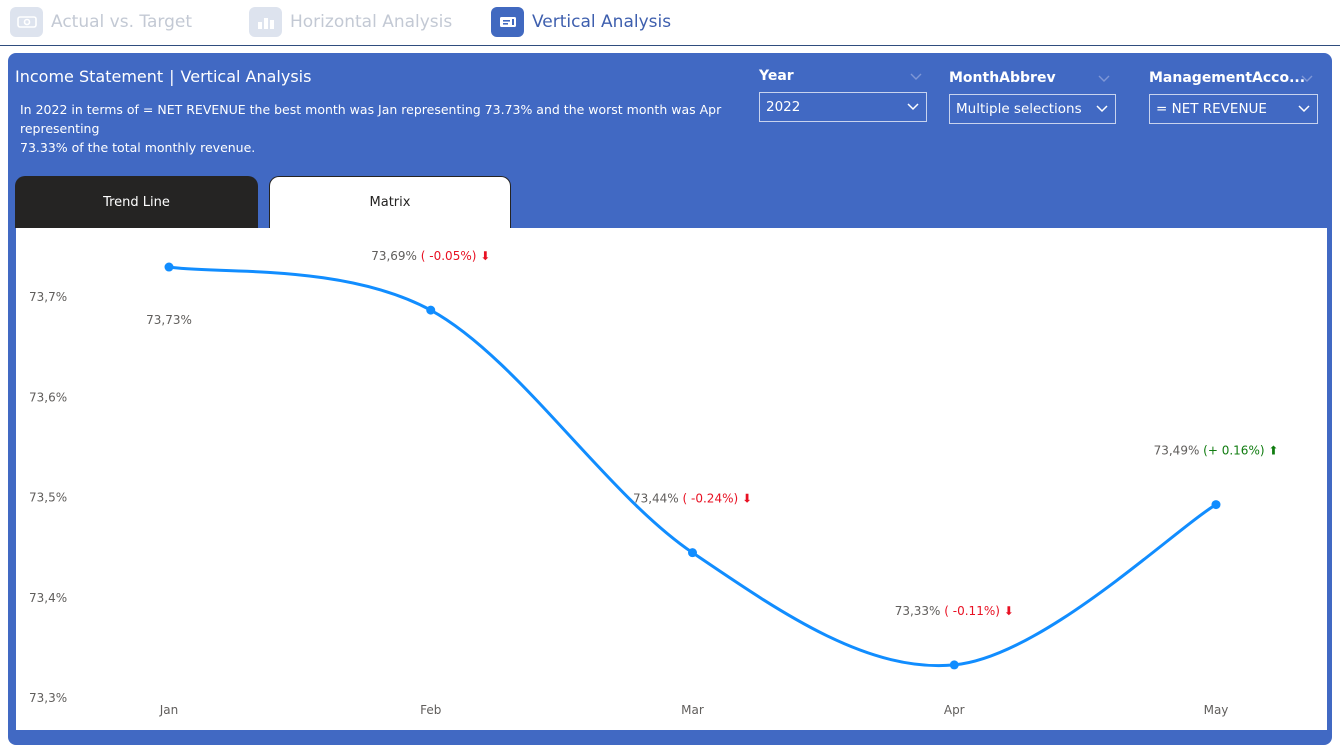 The width and height of the screenshot is (1340, 754). I want to click on account-dropdown: = NET REVENUE, so click(1233, 109).